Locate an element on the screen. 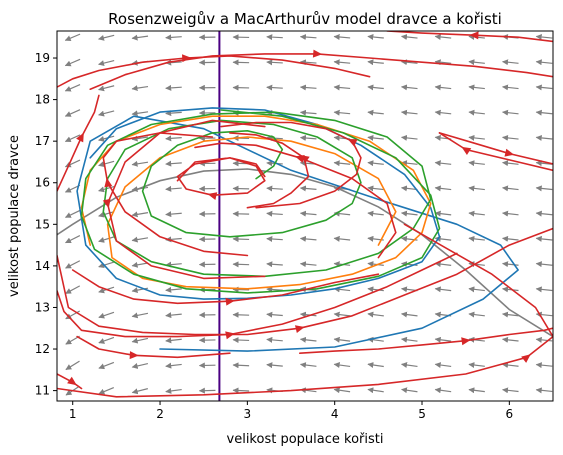 The image size is (563, 455). y-tick-label: 18 is located at coordinates (42, 100).